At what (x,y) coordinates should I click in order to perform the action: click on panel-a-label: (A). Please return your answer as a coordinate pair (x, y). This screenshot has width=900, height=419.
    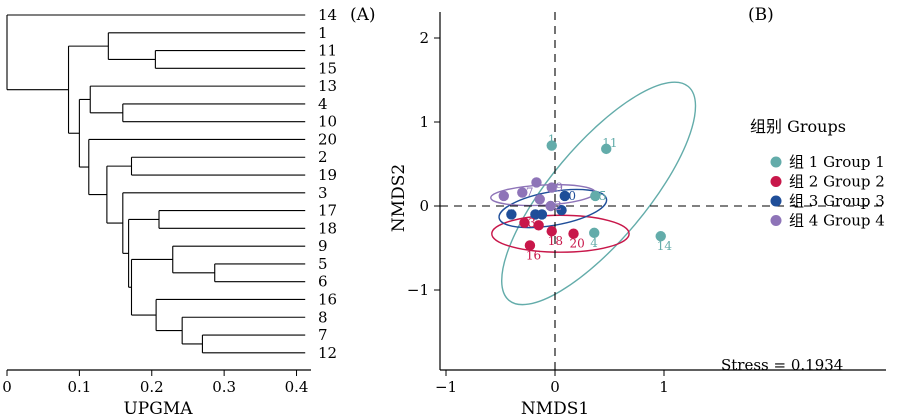
    Looking at the image, I should click on (363, 15).